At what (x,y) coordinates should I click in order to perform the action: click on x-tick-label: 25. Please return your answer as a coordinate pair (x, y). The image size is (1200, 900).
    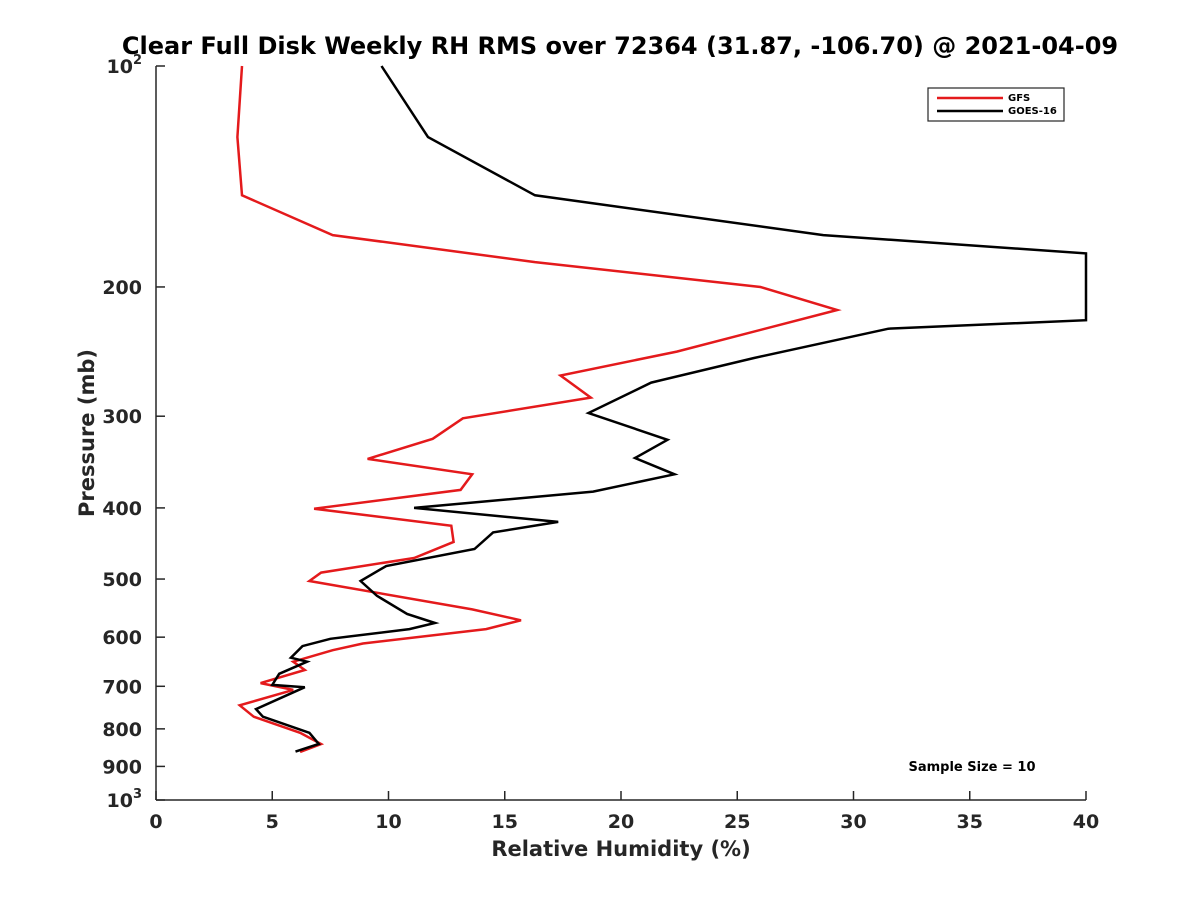
    Looking at the image, I should click on (737, 822).